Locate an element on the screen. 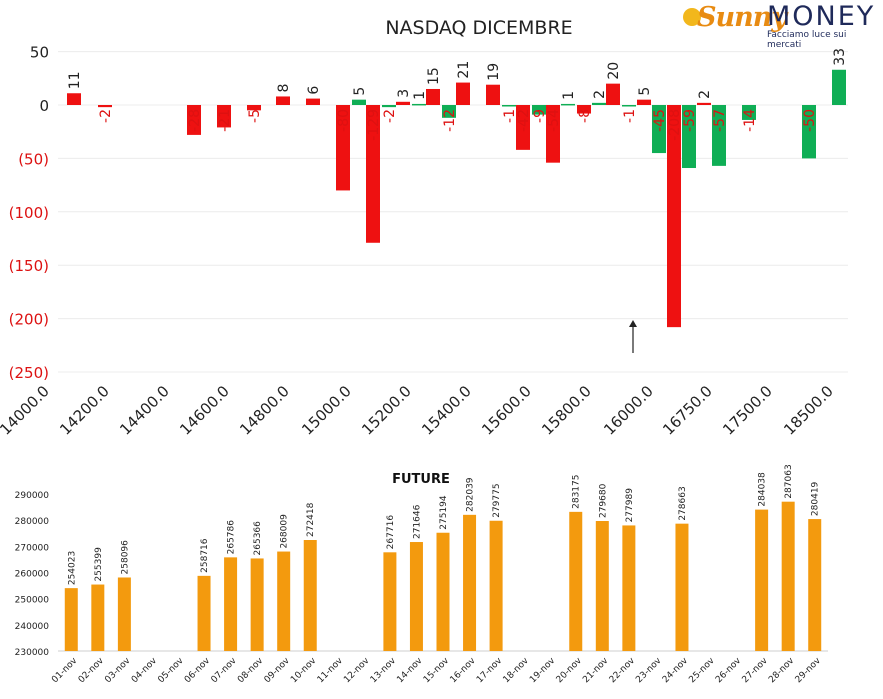  future-bar-label: 280419 is located at coordinates (816, 498).